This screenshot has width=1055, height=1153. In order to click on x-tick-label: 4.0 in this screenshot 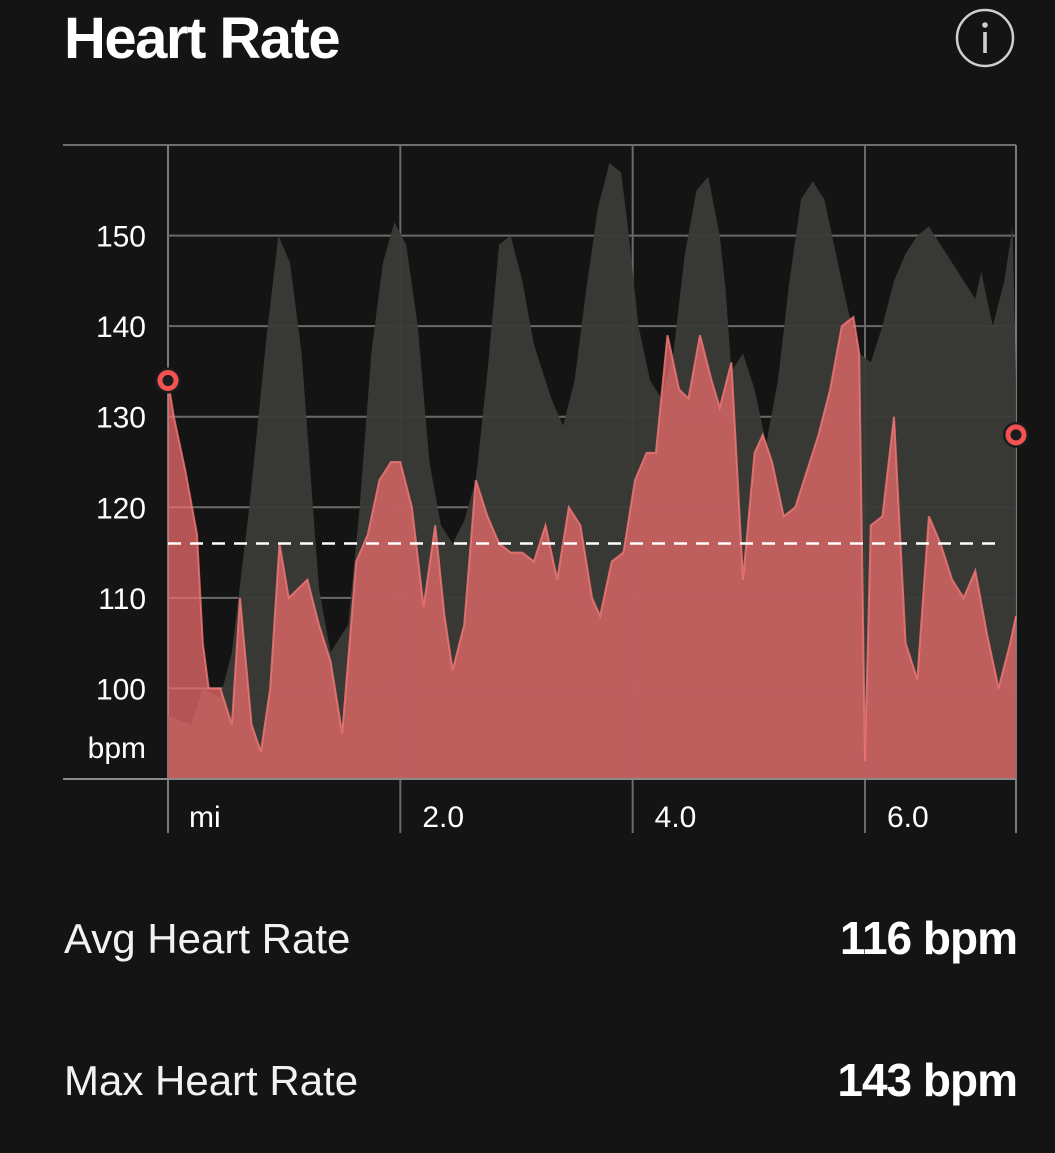, I will do `click(676, 817)`.